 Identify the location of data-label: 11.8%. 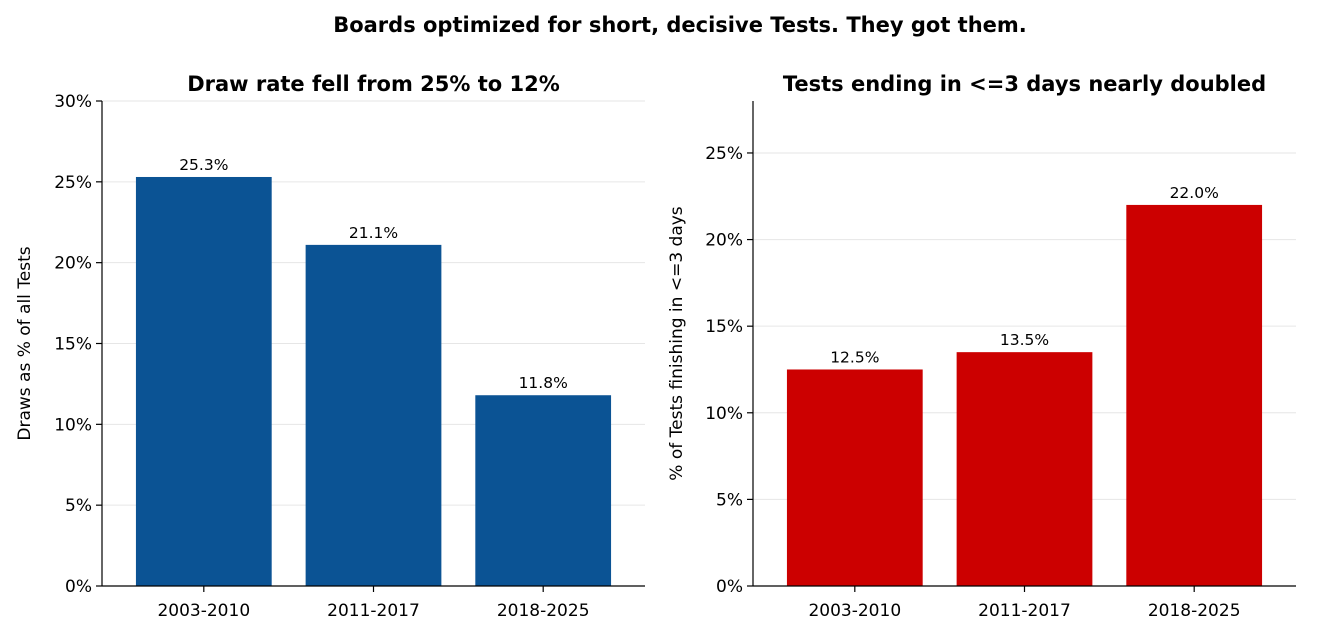
(543, 383).